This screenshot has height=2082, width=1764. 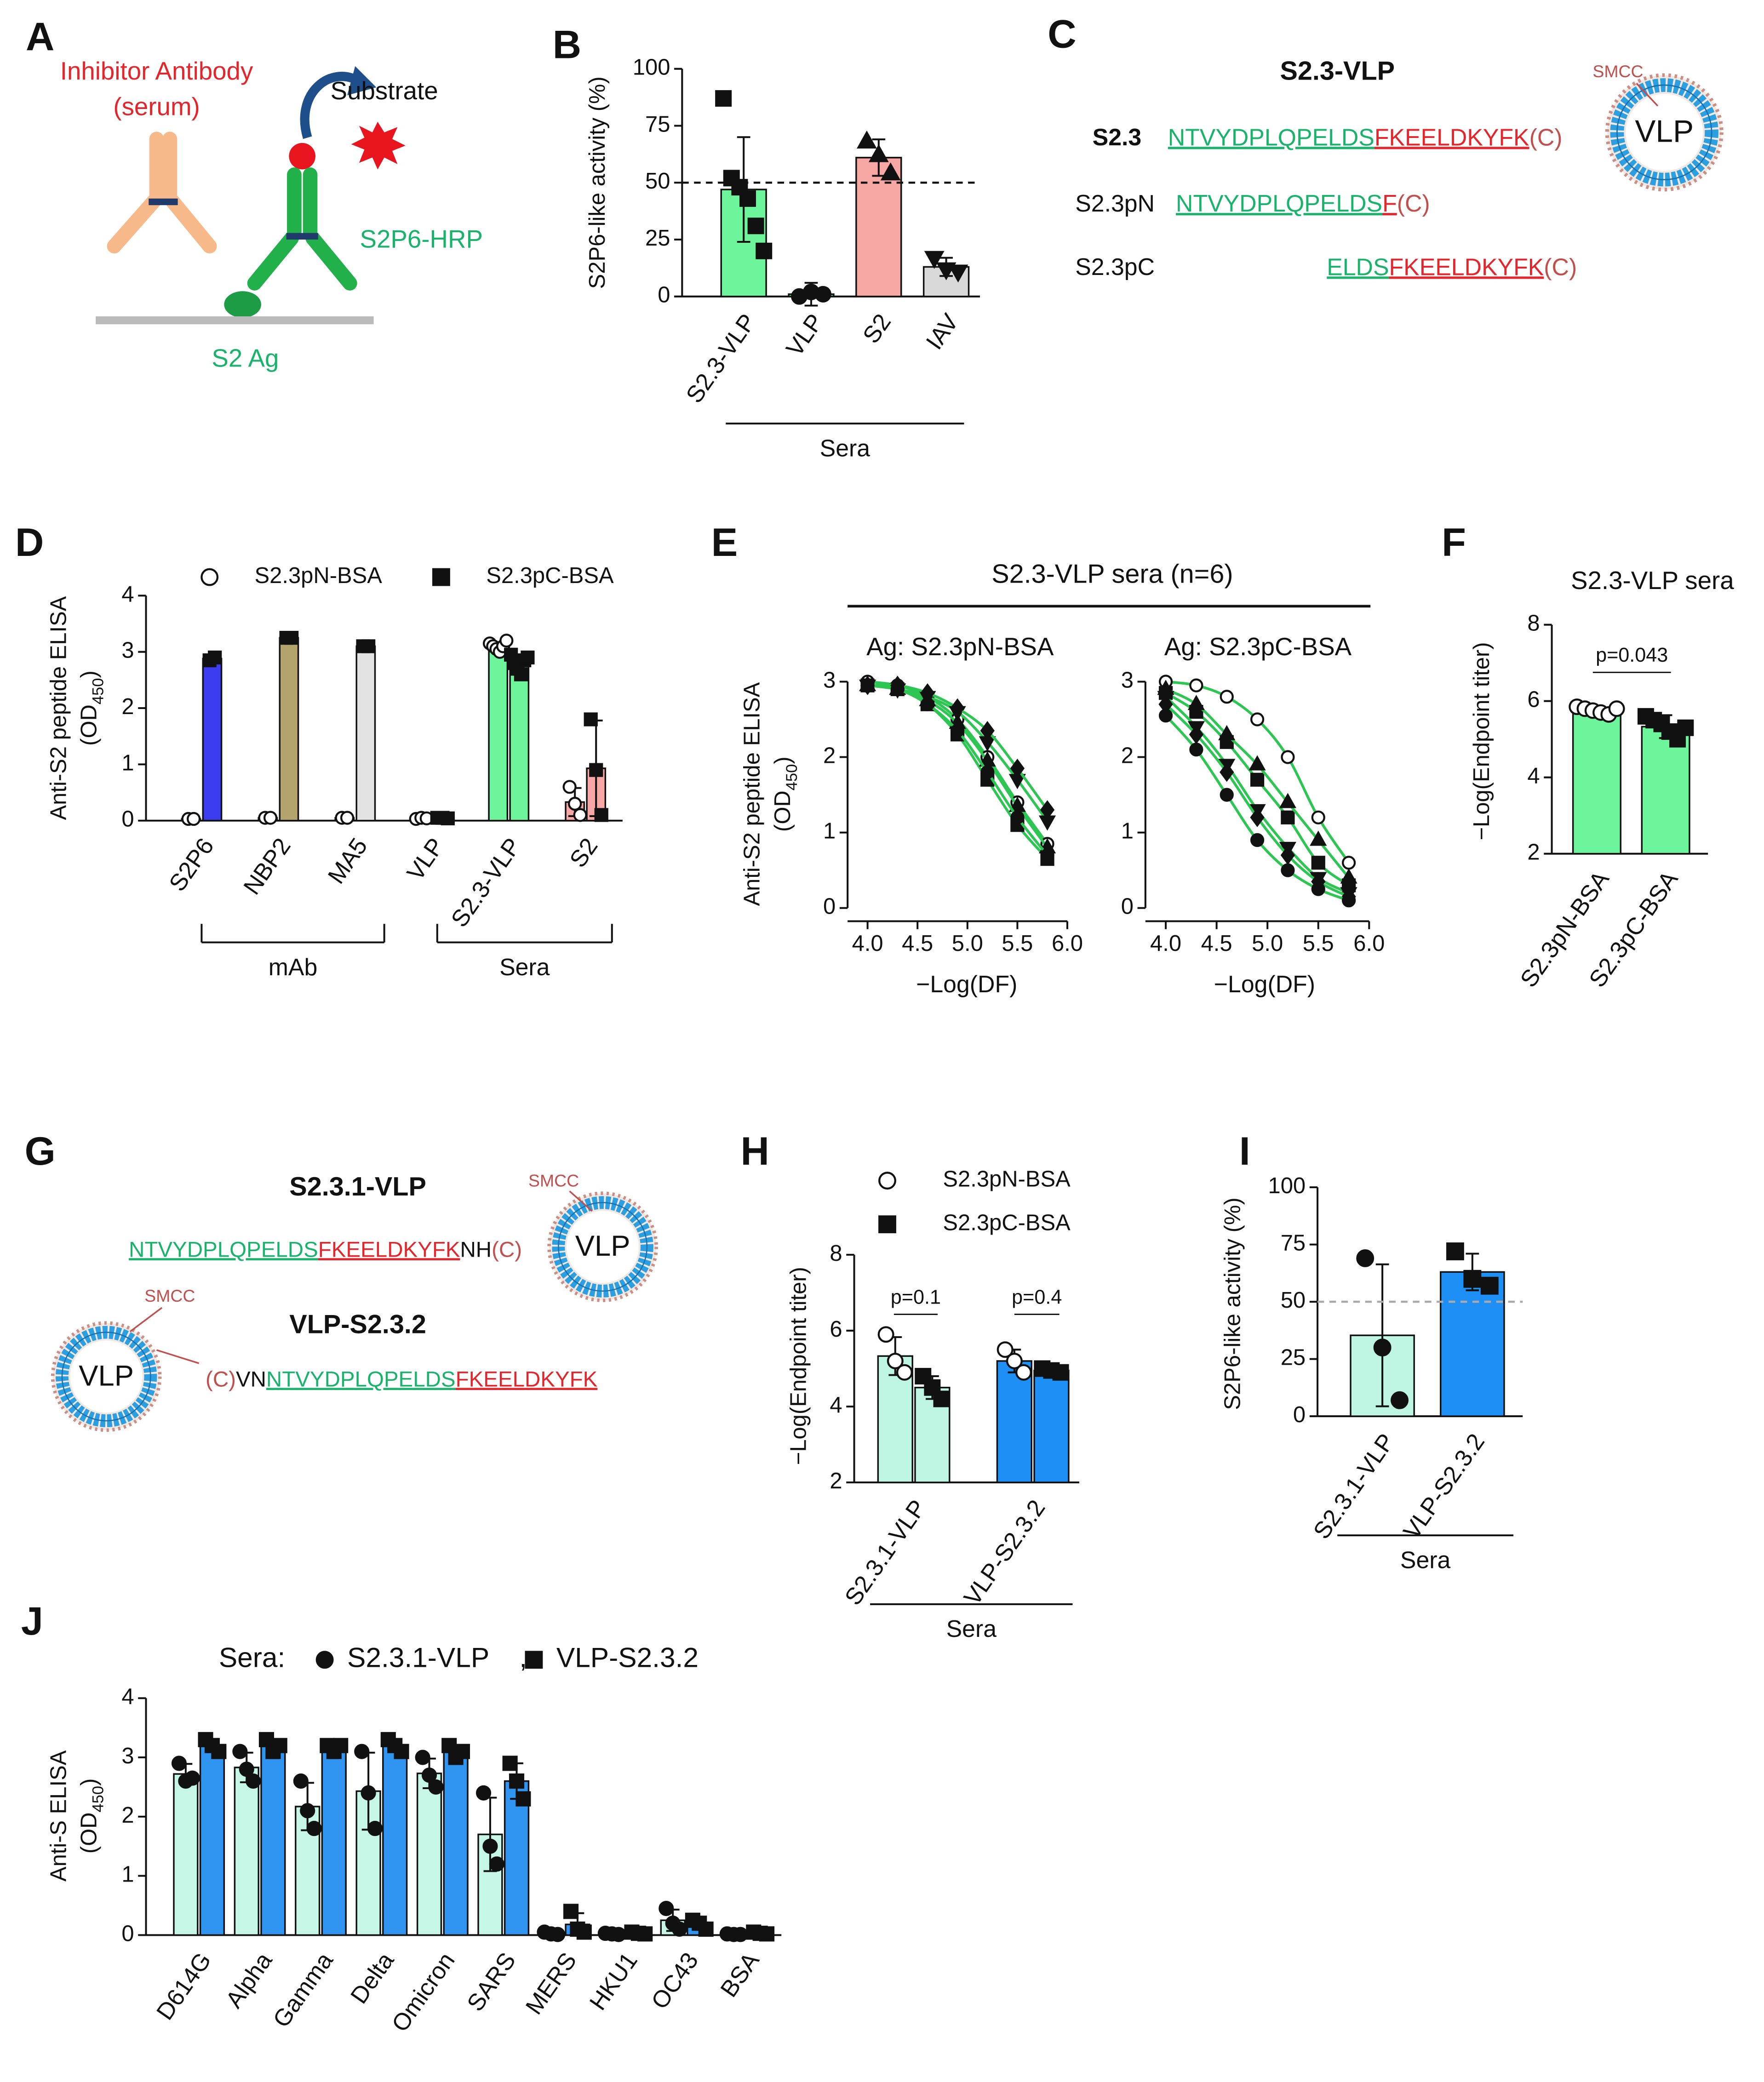 What do you see at coordinates (674, 1980) in the screenshot?
I see `x-tick-label: OC43` at bounding box center [674, 1980].